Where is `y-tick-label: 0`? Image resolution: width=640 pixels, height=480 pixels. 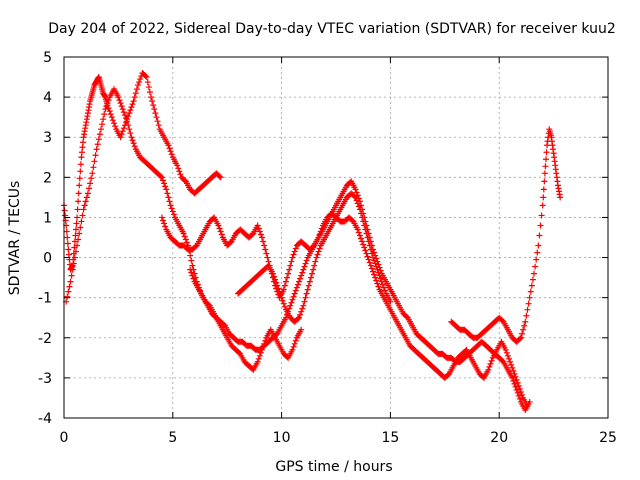 y-tick-label: 0 is located at coordinates (47, 259).